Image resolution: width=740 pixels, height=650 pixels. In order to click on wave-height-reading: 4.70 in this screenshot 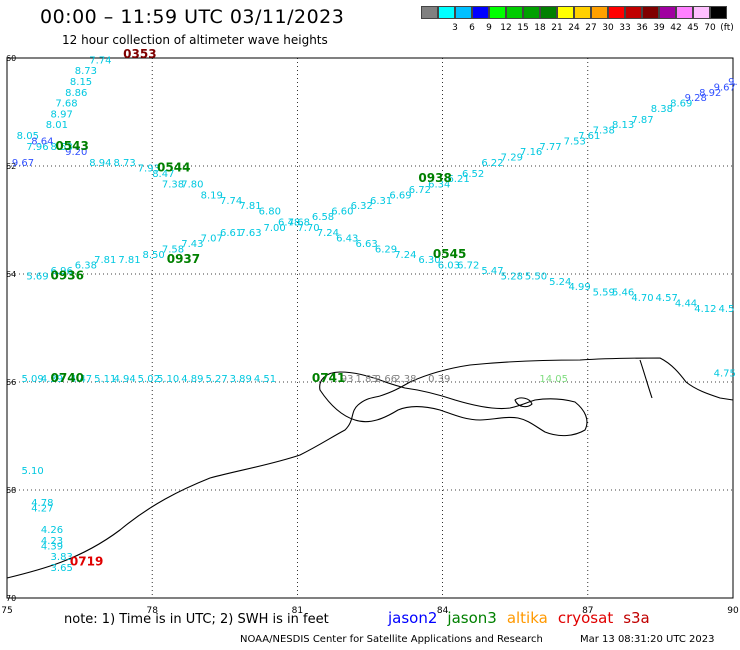, I will do `click(642, 298)`.